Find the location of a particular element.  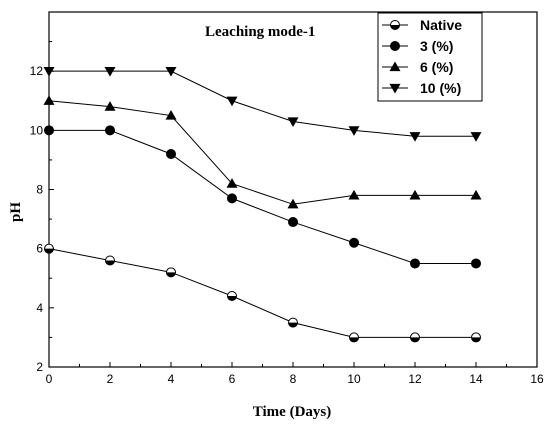

x-tick-label: 6 is located at coordinates (232, 379).